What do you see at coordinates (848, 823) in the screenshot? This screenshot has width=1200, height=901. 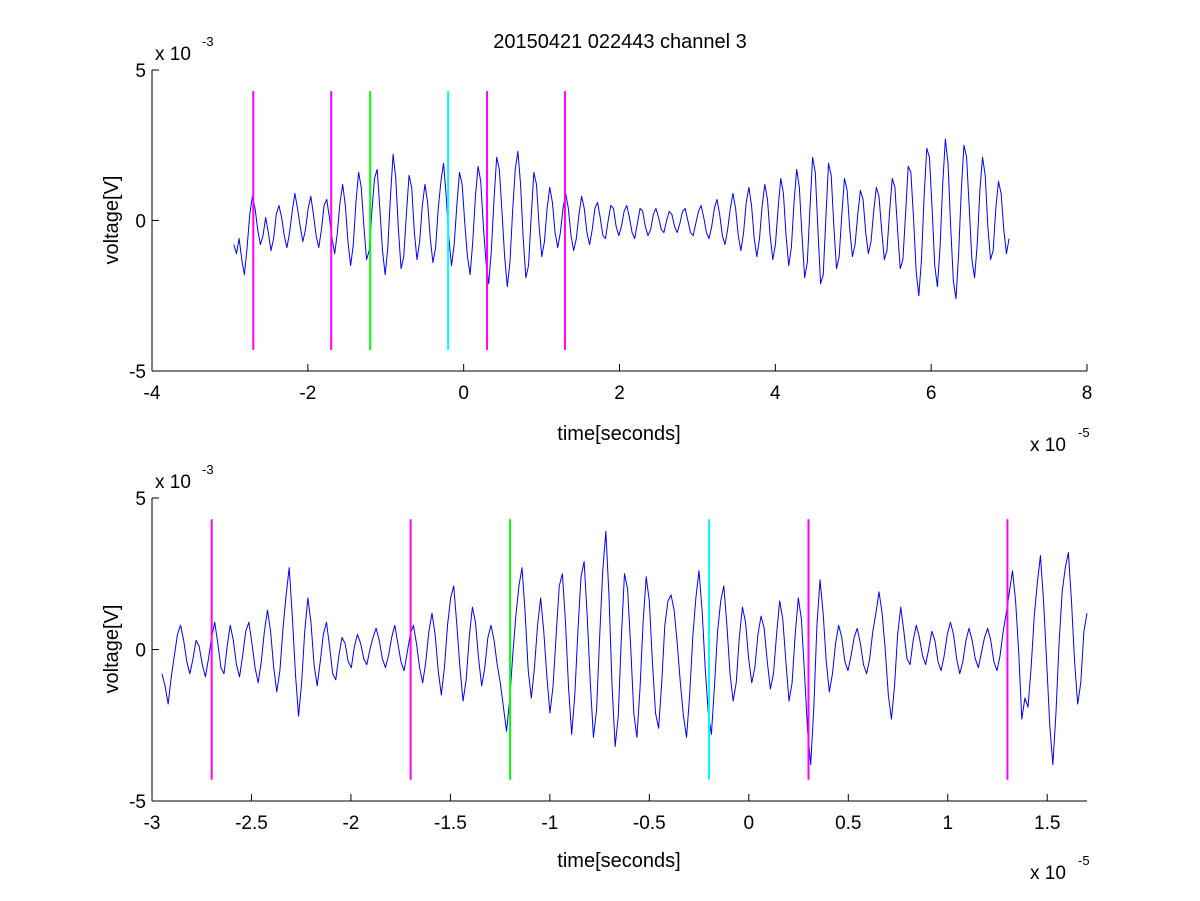 I see `x-tick-label: 0.5` at bounding box center [848, 823].